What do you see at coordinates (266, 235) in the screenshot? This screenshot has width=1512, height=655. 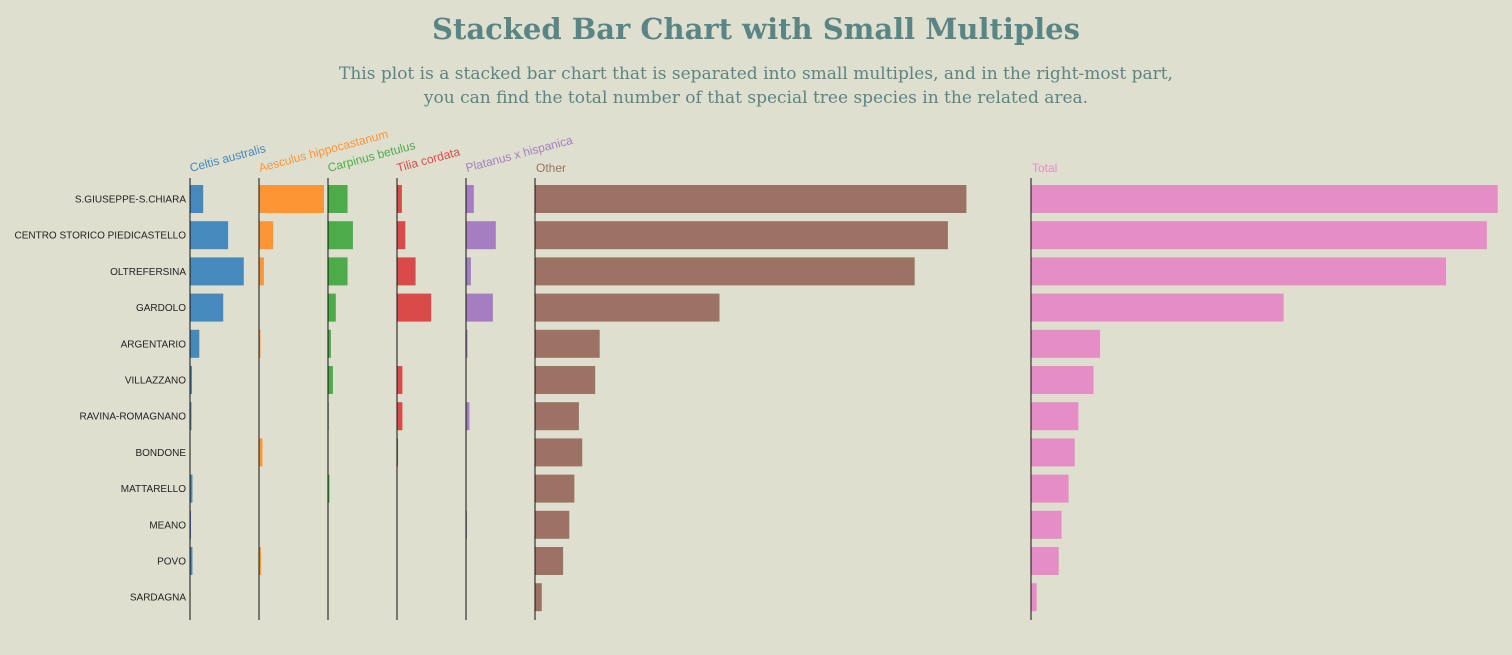 I see `bar-aesculus-hippocastanum-centro-storico-piedicastello` at bounding box center [266, 235].